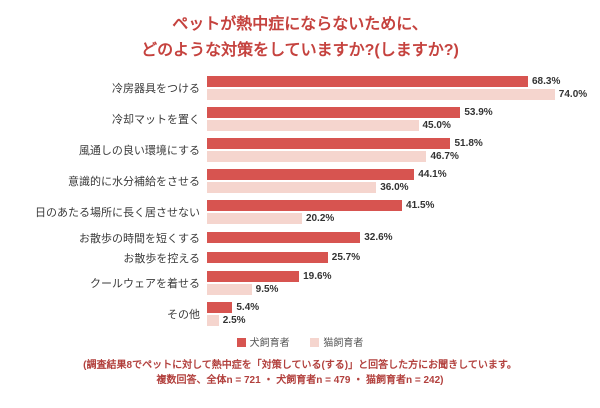 This screenshot has width=600, height=408. I want to click on value-label: 20.2%, so click(320, 219).